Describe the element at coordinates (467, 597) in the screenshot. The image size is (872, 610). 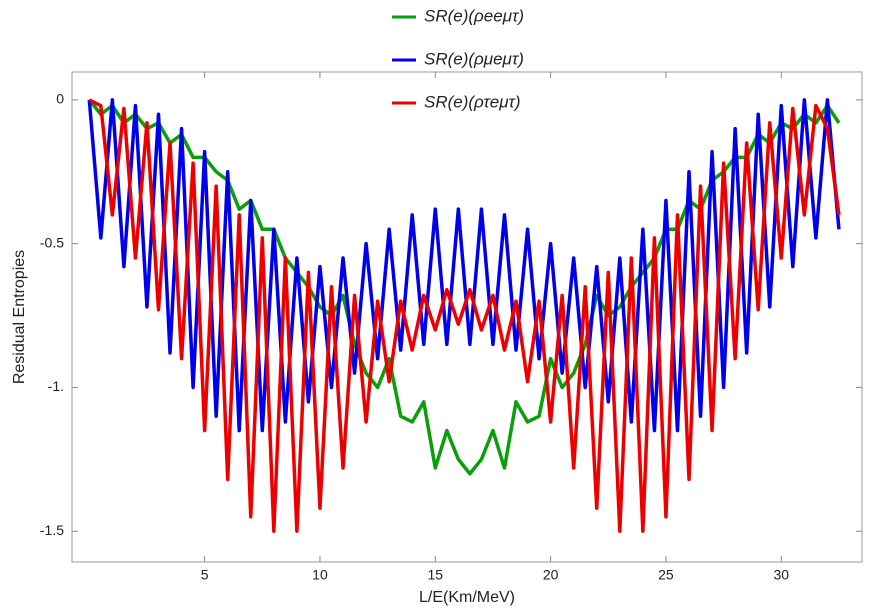
I see `x-axis-label: L/E(Km/MeV)` at that location.